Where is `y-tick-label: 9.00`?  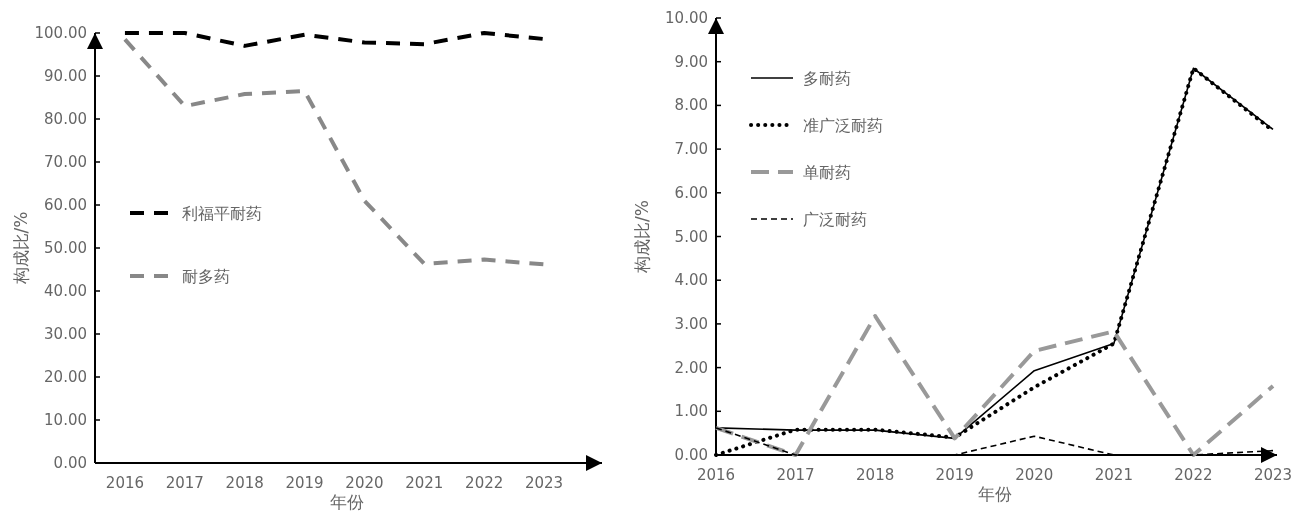 y-tick-label: 9.00 is located at coordinates (691, 61).